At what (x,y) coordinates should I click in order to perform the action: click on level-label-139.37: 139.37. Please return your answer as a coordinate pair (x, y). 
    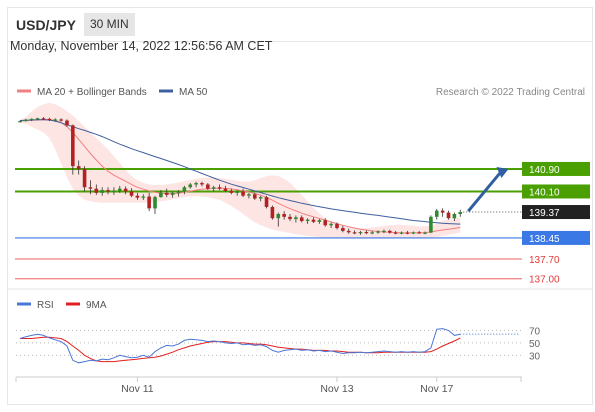
    Looking at the image, I should click on (544, 213).